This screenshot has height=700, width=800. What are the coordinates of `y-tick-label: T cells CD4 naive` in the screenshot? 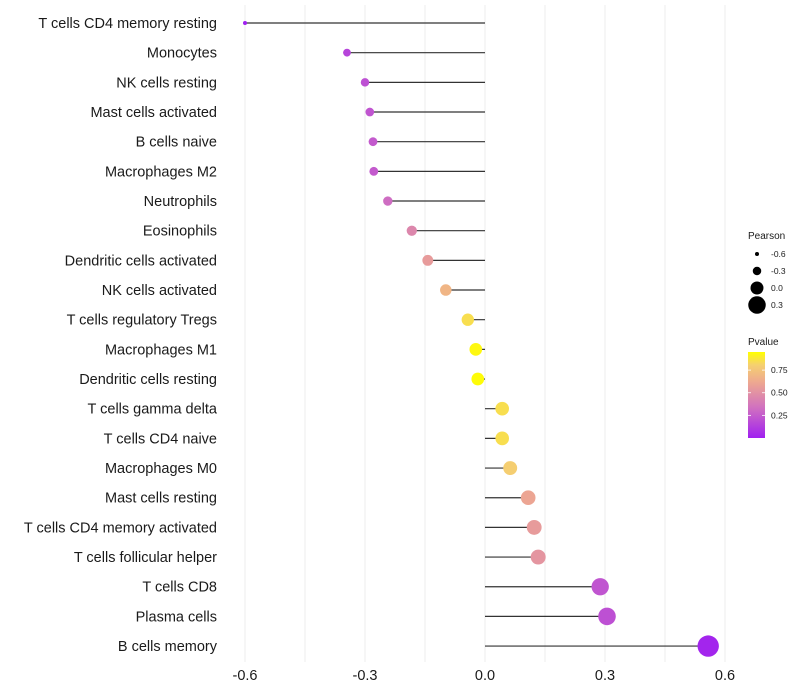 It's located at (160, 439).